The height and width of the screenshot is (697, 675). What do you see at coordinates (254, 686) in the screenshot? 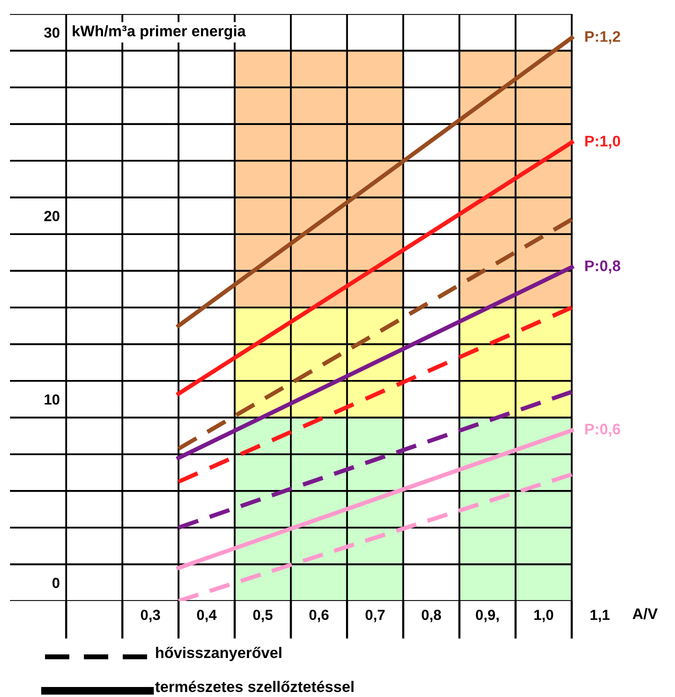
I see `text: természetes szellőztetéssel` at bounding box center [254, 686].